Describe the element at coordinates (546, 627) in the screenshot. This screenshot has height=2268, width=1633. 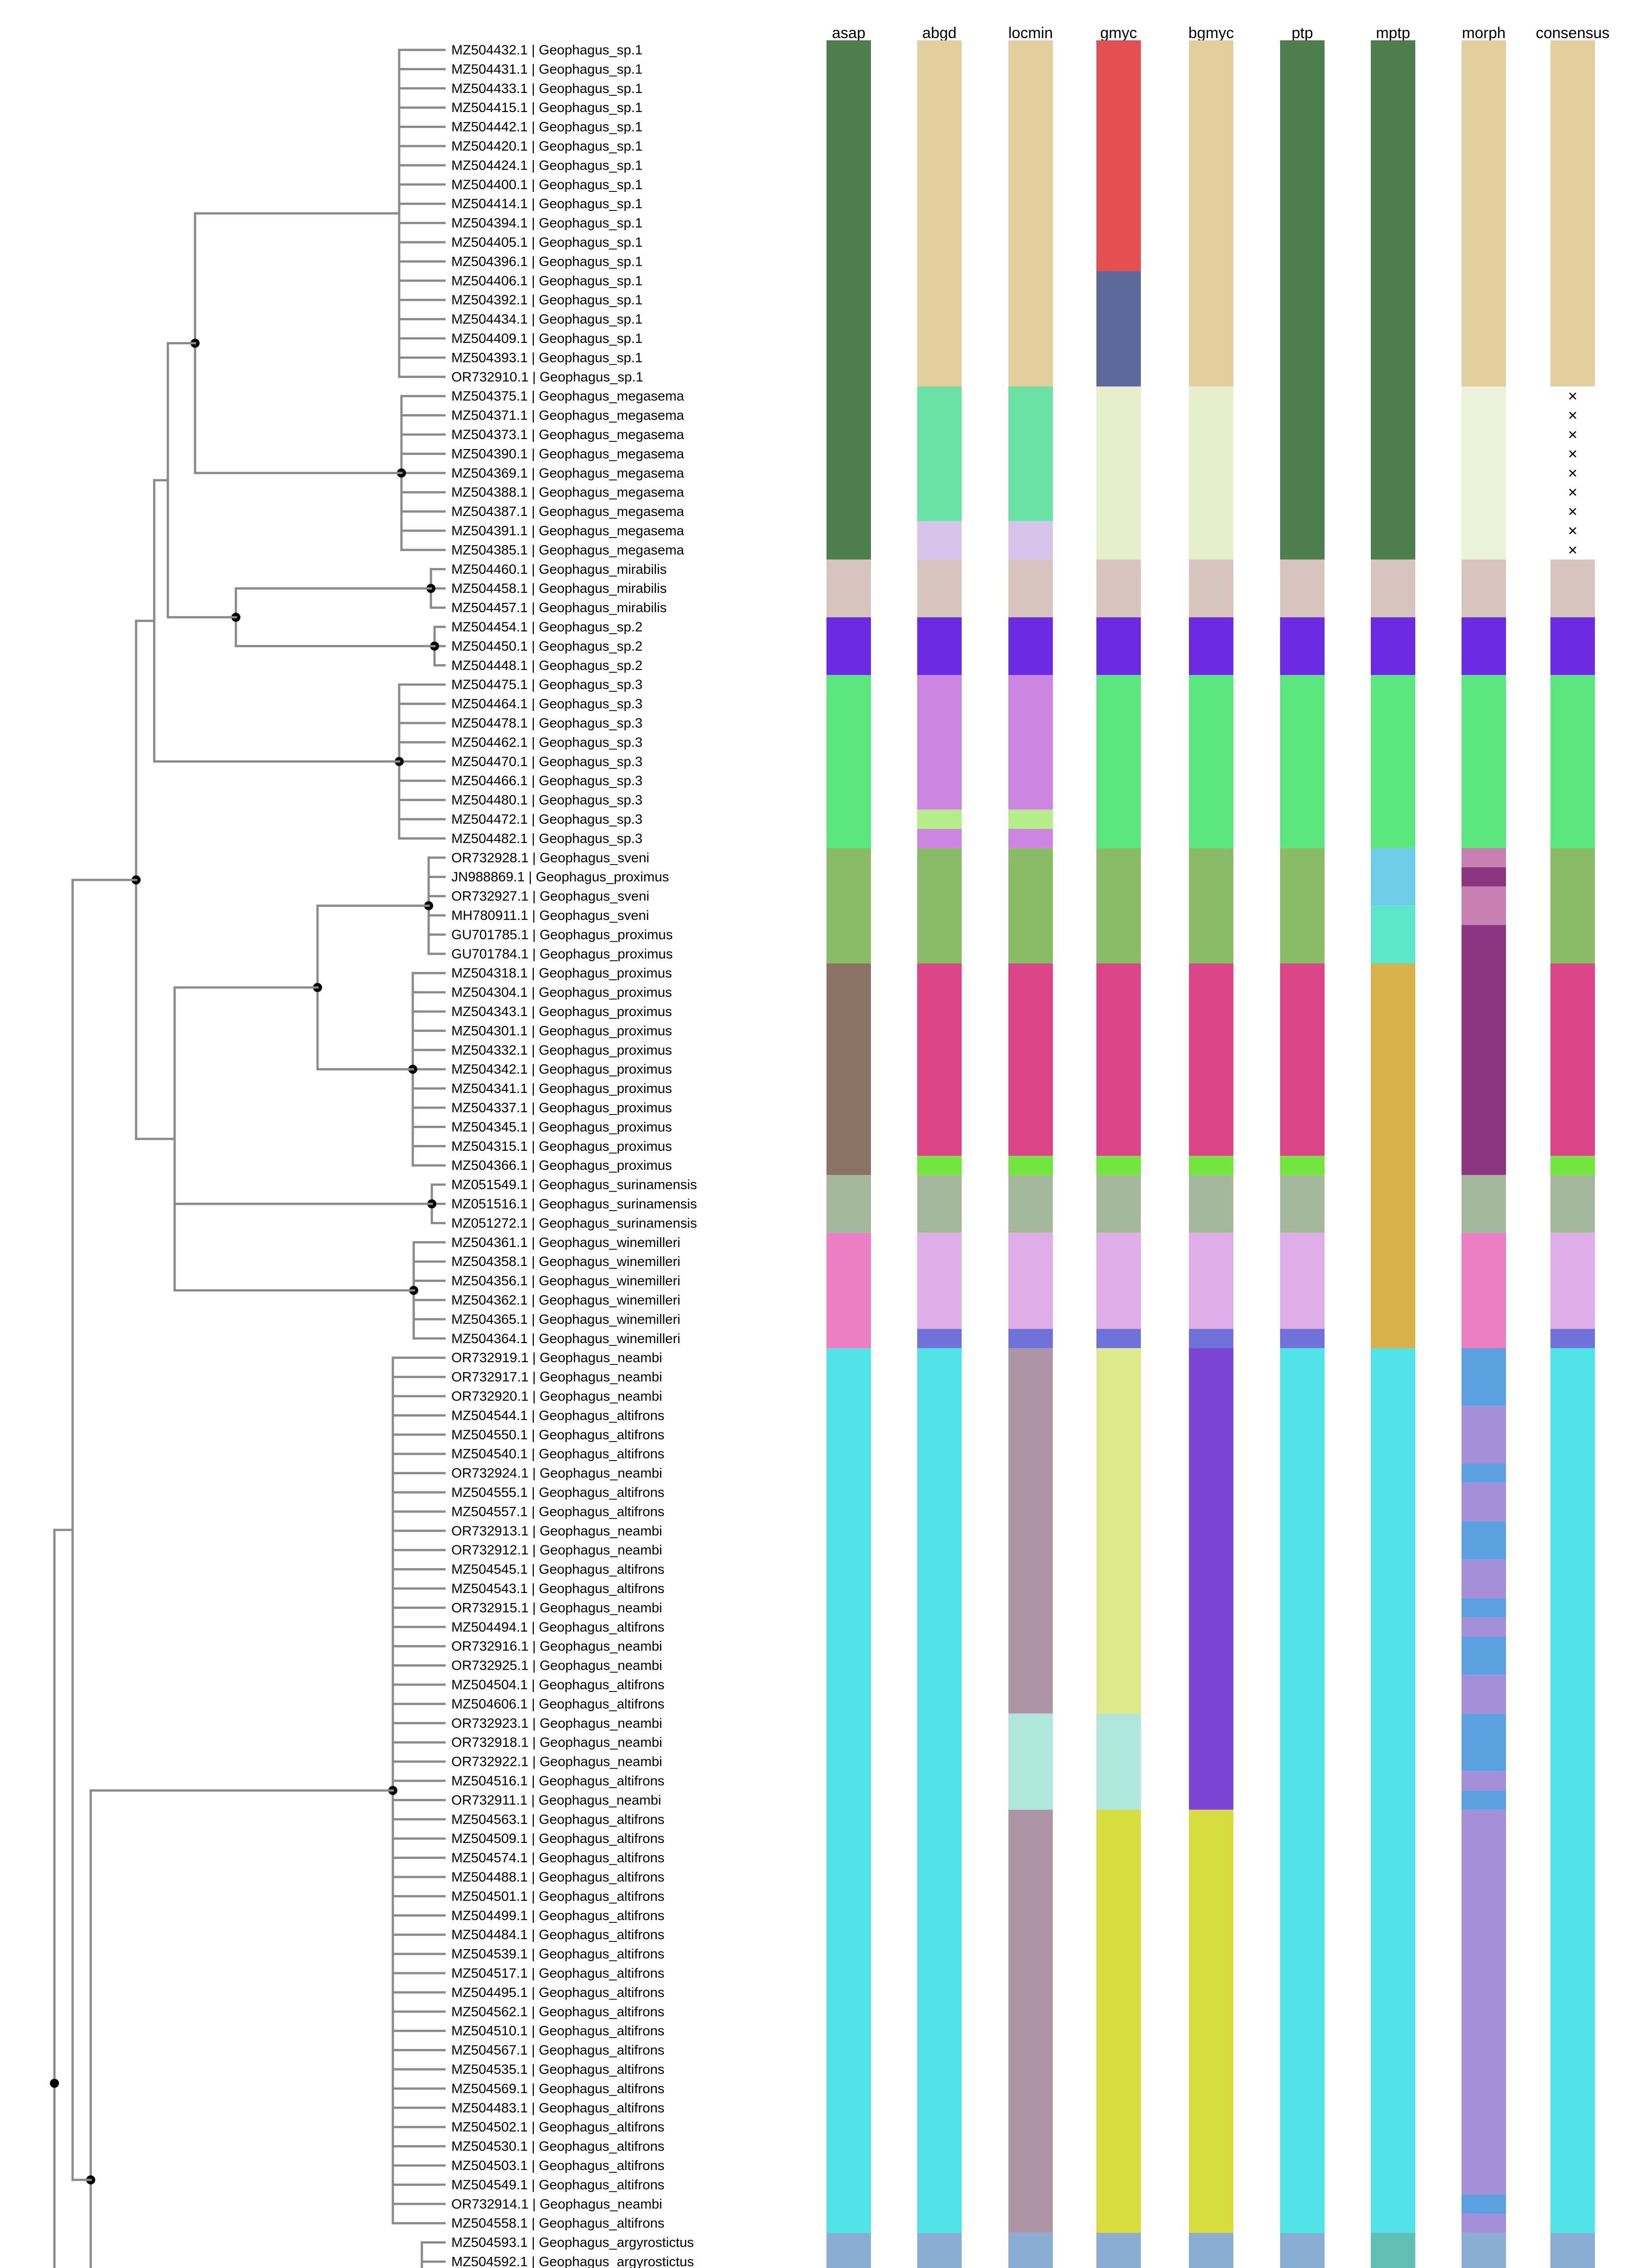
I see `tip-label: MZ504454.1 | Geophagus_sp.2` at that location.